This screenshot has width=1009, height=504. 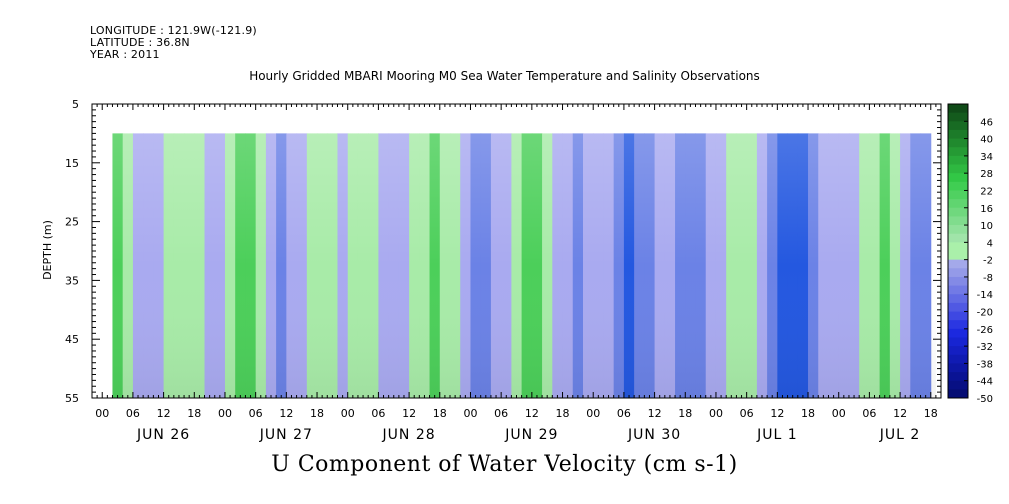 What do you see at coordinates (125, 54) in the screenshot?
I see `year-label: YEAR : 2011` at bounding box center [125, 54].